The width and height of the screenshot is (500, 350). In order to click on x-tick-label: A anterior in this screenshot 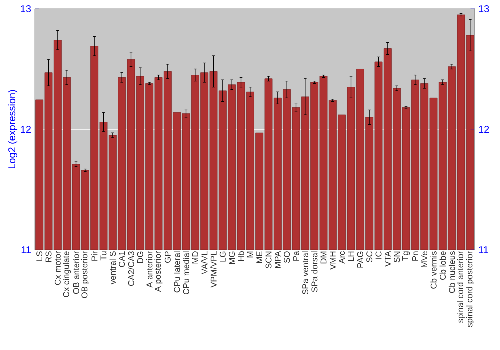, I will do `click(149, 269)`.